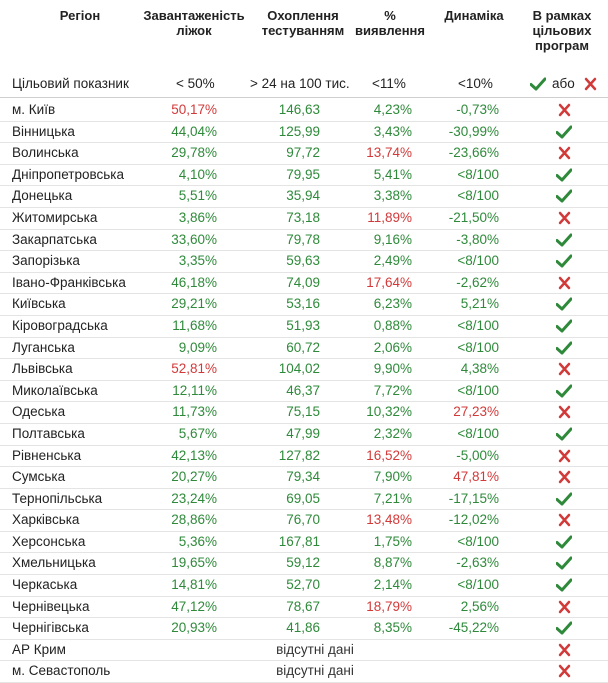  What do you see at coordinates (194, 23) in the screenshot?
I see `header-occupancy: Завантаженість ліжок` at bounding box center [194, 23].